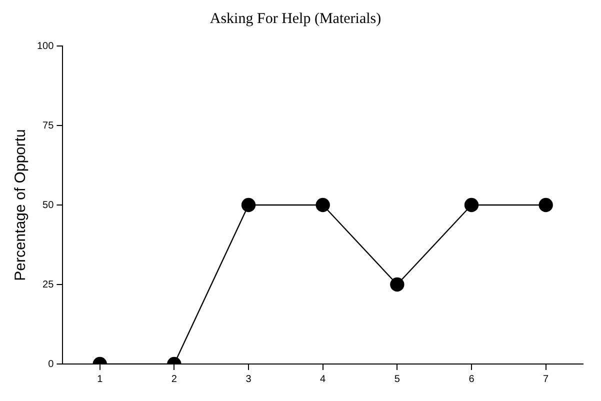  What do you see at coordinates (174, 379) in the screenshot?
I see `x-tick-label: 2` at bounding box center [174, 379].